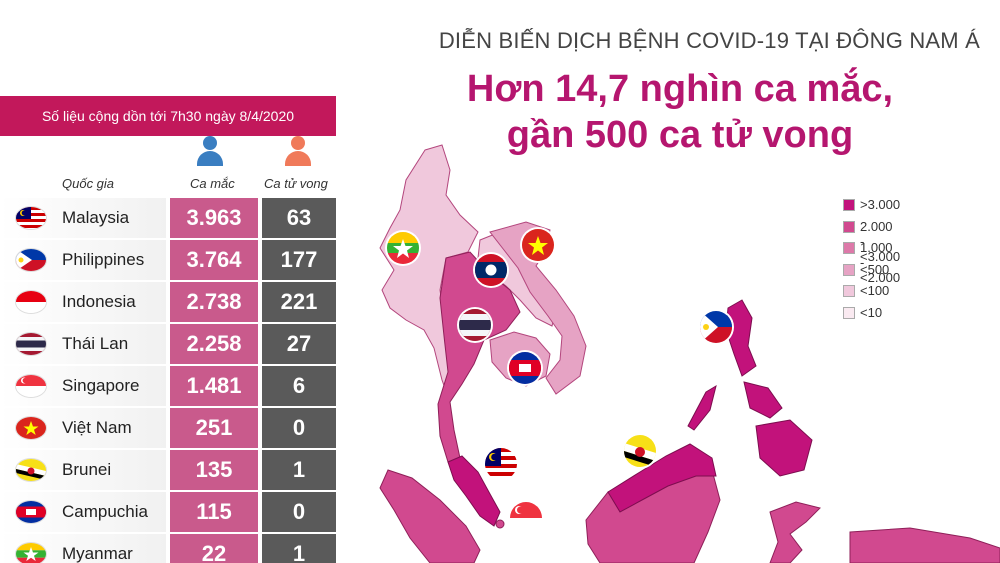 The width and height of the screenshot is (1000, 563). Describe the element at coordinates (403, 248) in the screenshot. I see `myanmar-map-flag` at that location.